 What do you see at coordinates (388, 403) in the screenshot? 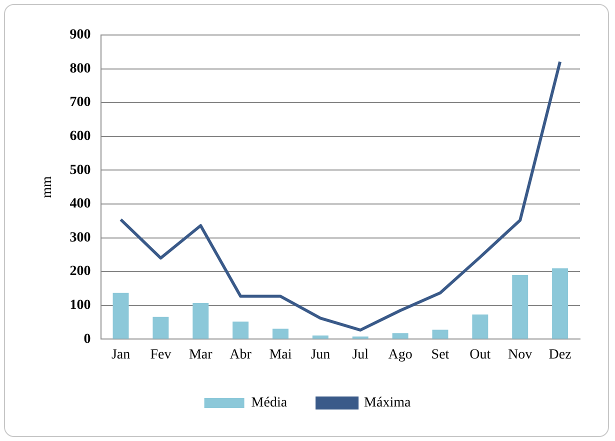
I see `legend-label: Máxima` at bounding box center [388, 403].